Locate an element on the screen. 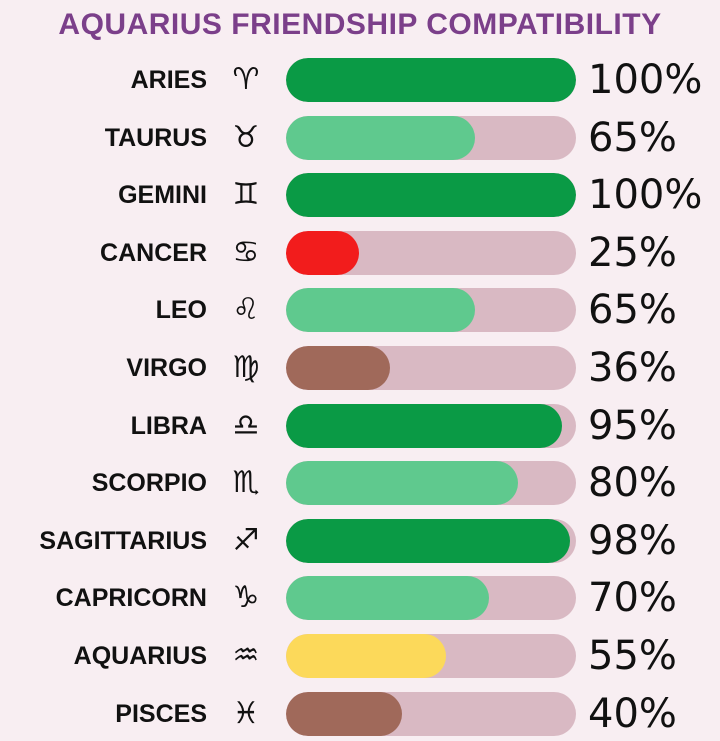 This screenshot has width=720, height=741. category-label: LEO is located at coordinates (181, 310).